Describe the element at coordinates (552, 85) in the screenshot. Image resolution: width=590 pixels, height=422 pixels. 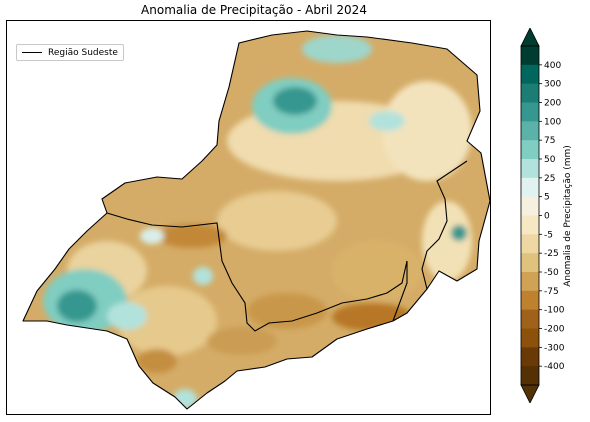
I see `colorbar-tick-label: 300` at that location.